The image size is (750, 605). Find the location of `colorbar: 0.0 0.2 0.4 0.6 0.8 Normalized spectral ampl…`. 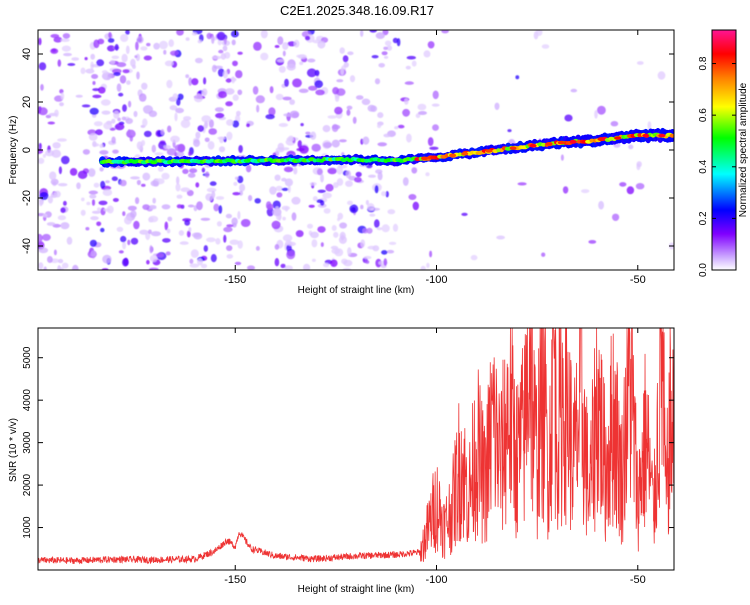

colorbar: 0.0 0.2 0.4 0.6 0.8 Normalized spectral ampl… is located at coordinates (723, 153).